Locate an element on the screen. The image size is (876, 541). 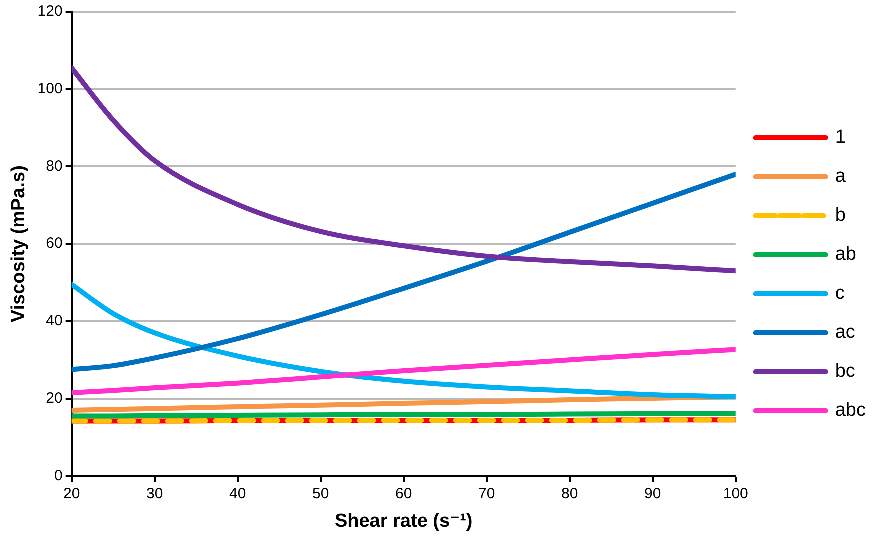
y-axis-title: Viscosity (mPa.s) is located at coordinates (19, 244).